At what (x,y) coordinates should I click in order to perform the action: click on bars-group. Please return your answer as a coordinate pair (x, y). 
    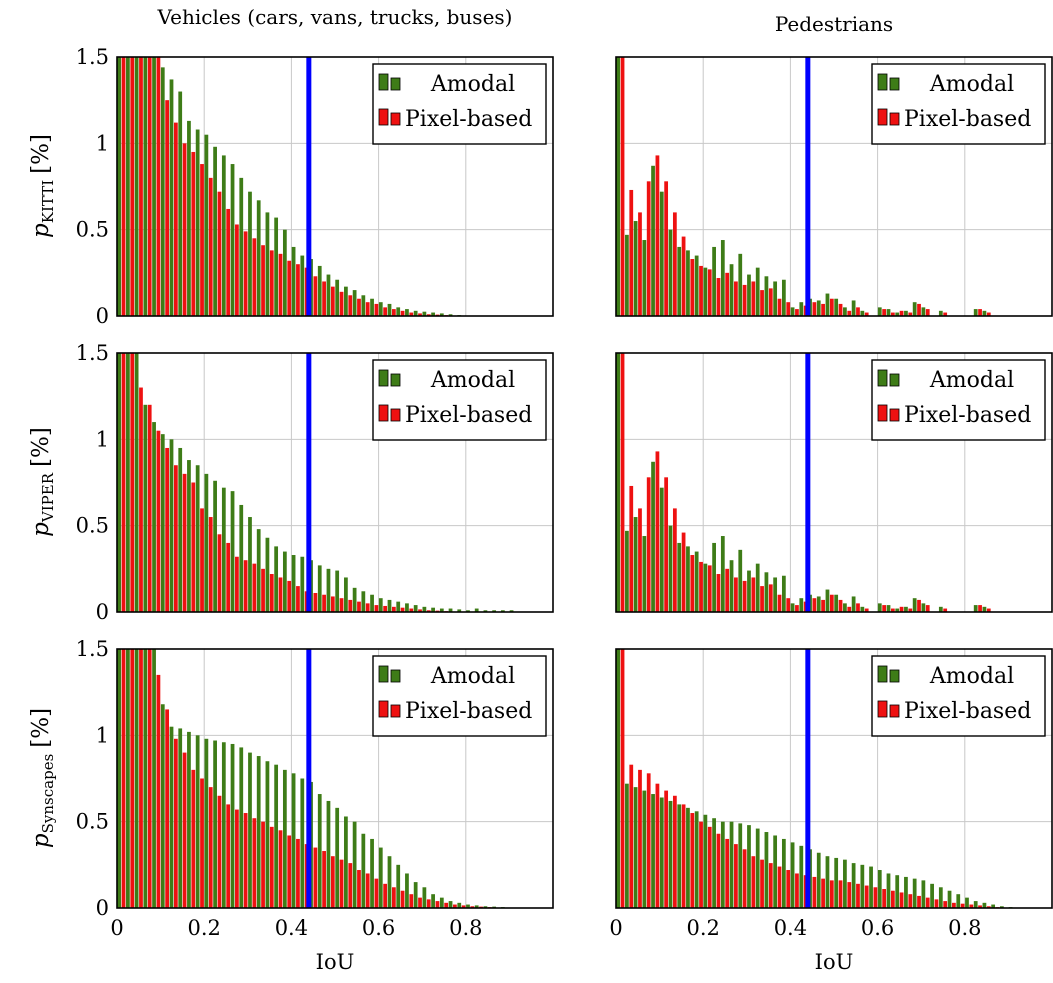
    Looking at the image, I should click on (289, 186).